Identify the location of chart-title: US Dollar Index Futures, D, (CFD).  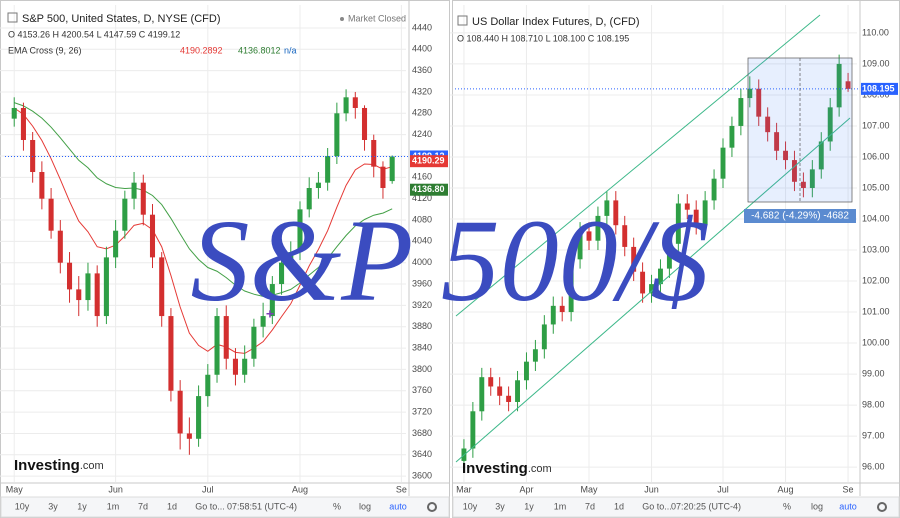
(555, 22).